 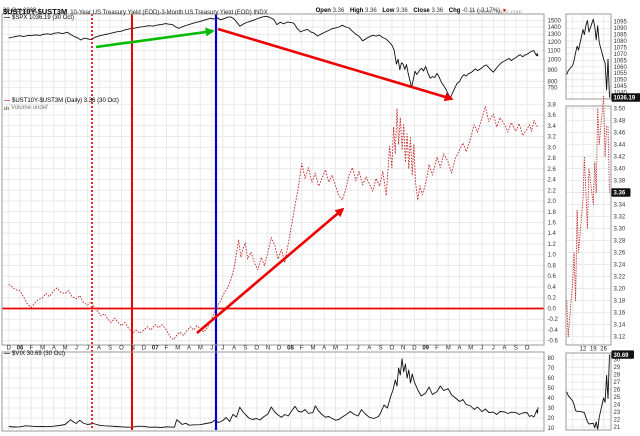 What do you see at coordinates (555, 21) in the screenshot?
I see `svg-text: 1500` at bounding box center [555, 21].